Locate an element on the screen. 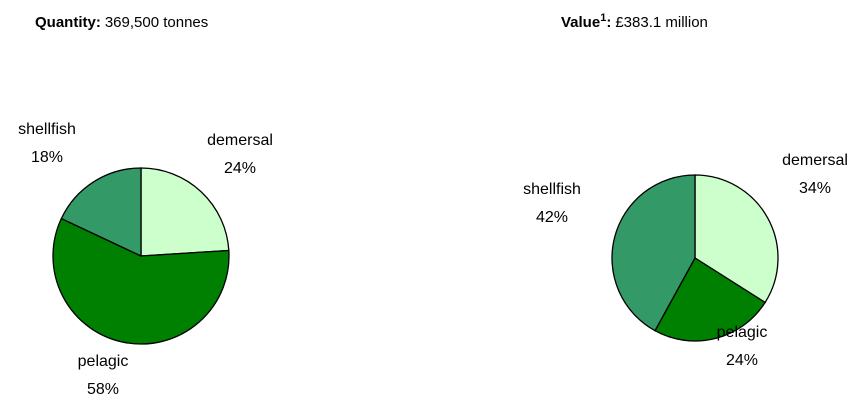  title-part: Value is located at coordinates (580, 22).